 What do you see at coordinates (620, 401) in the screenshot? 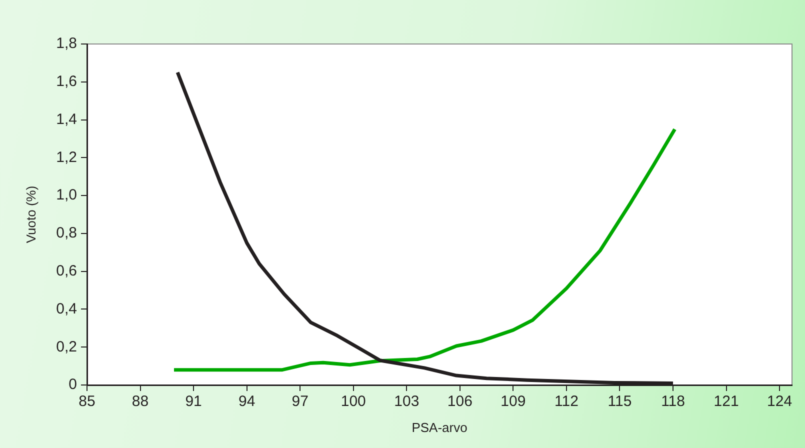
I see `x-tick-label: 115` at bounding box center [620, 401].